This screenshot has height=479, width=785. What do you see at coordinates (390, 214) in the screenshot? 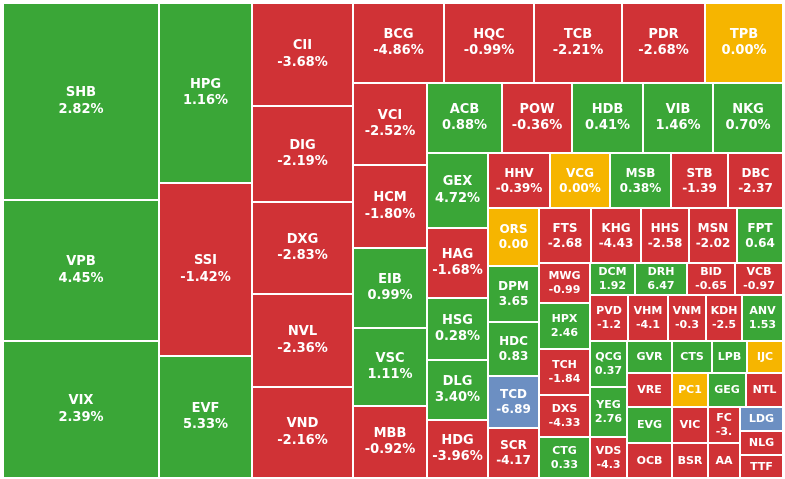
I see `tile-change: -1.80%` at bounding box center [390, 214].